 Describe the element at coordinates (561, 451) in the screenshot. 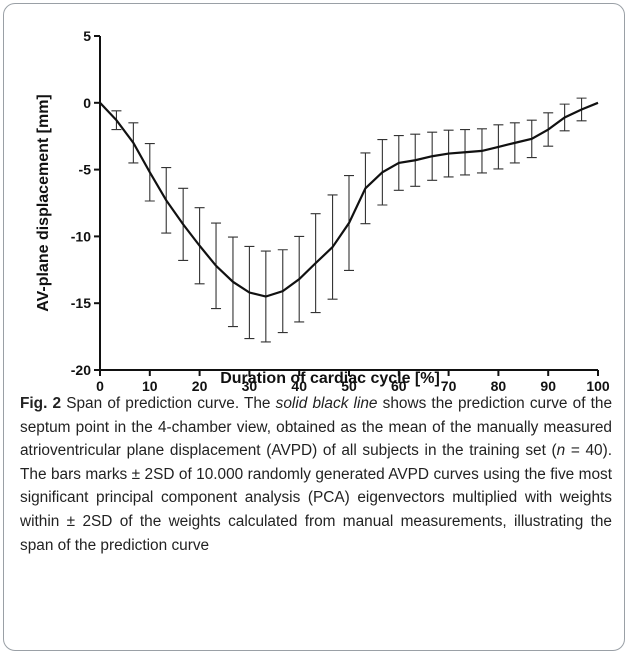

I see `caption-text: n` at that location.